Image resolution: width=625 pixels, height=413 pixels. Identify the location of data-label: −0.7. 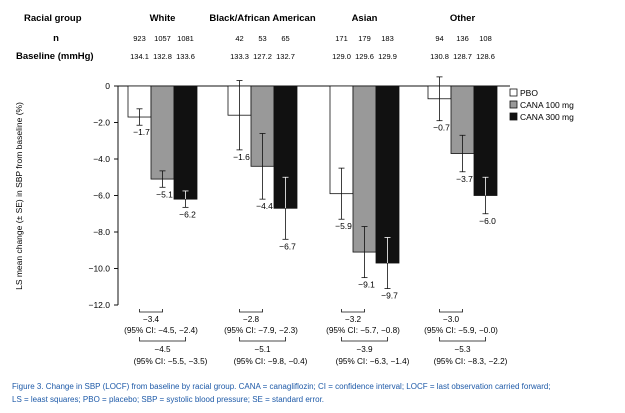
(441, 128).